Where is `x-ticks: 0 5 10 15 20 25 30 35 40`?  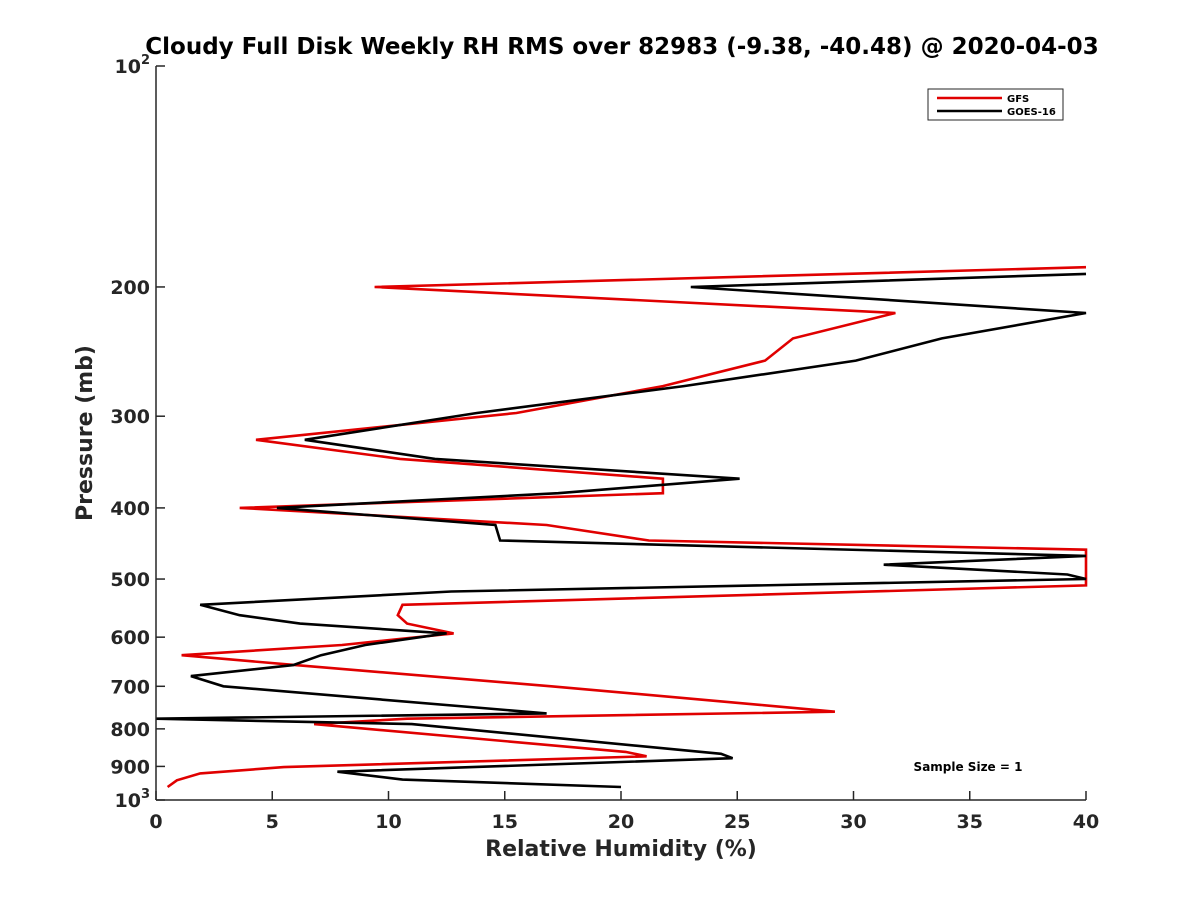
x-ticks: 0 5 10 15 20 25 30 35 40 is located at coordinates (624, 812).